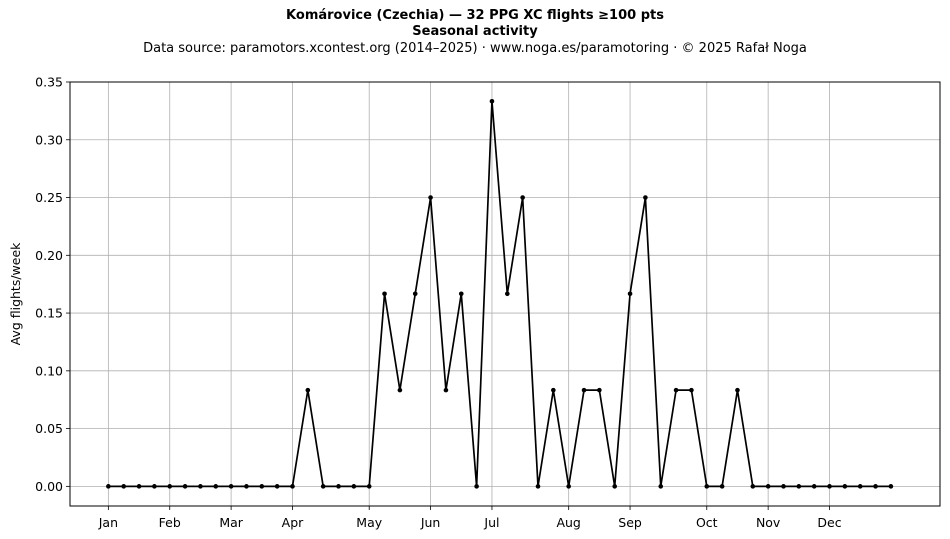 This screenshot has height=539, width=950. What do you see at coordinates (170, 522) in the screenshot?
I see `x-tick-label: Feb` at bounding box center [170, 522].